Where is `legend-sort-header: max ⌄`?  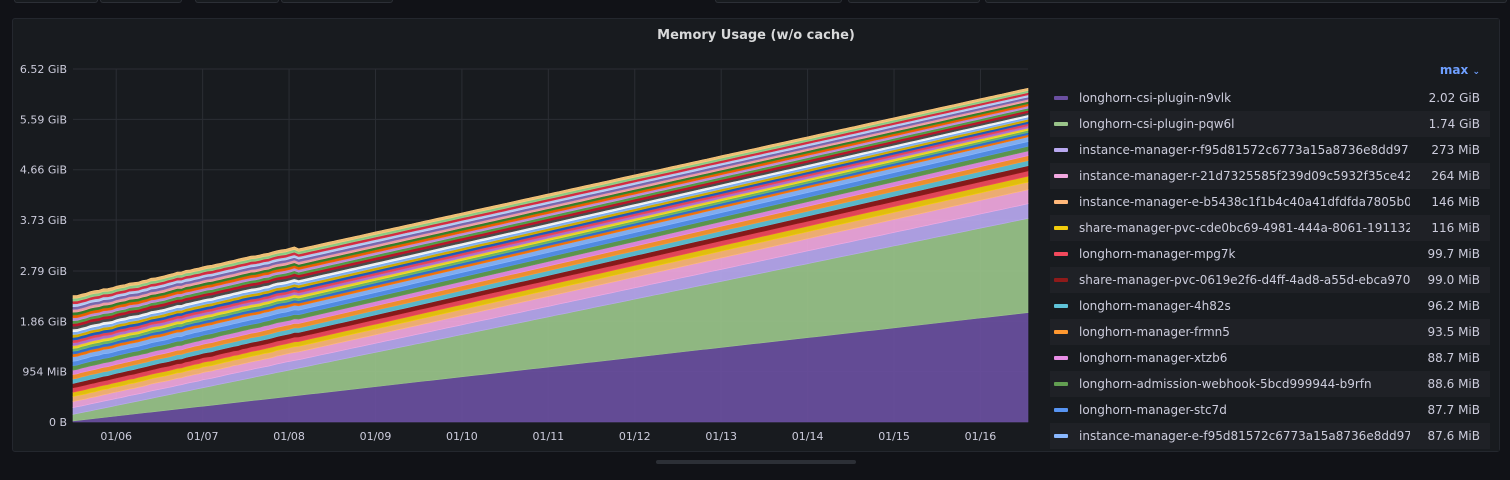
legend-sort-header: max ⌄ is located at coordinates (1270, 74).